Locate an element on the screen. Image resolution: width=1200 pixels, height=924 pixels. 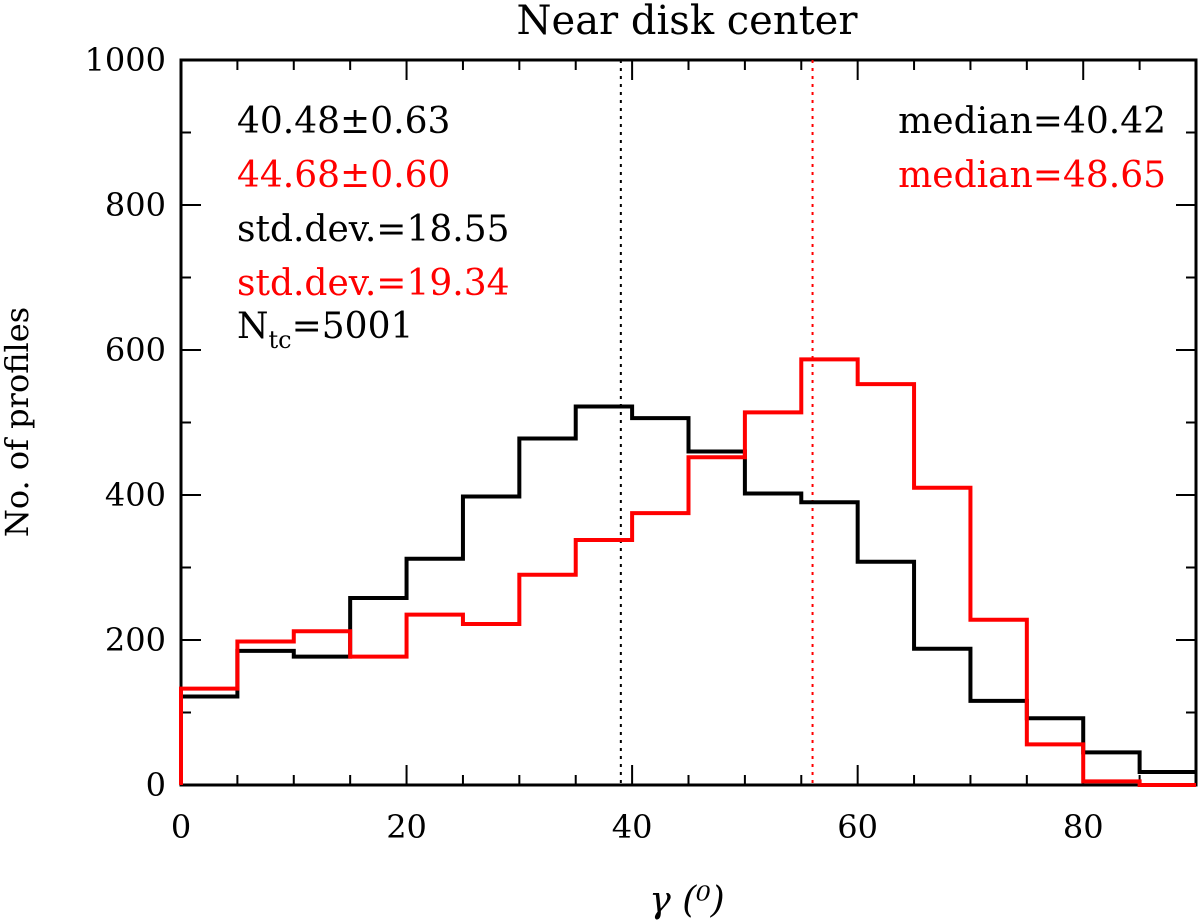
stat-annotation: std.dev.=19.34 is located at coordinates (373, 283).